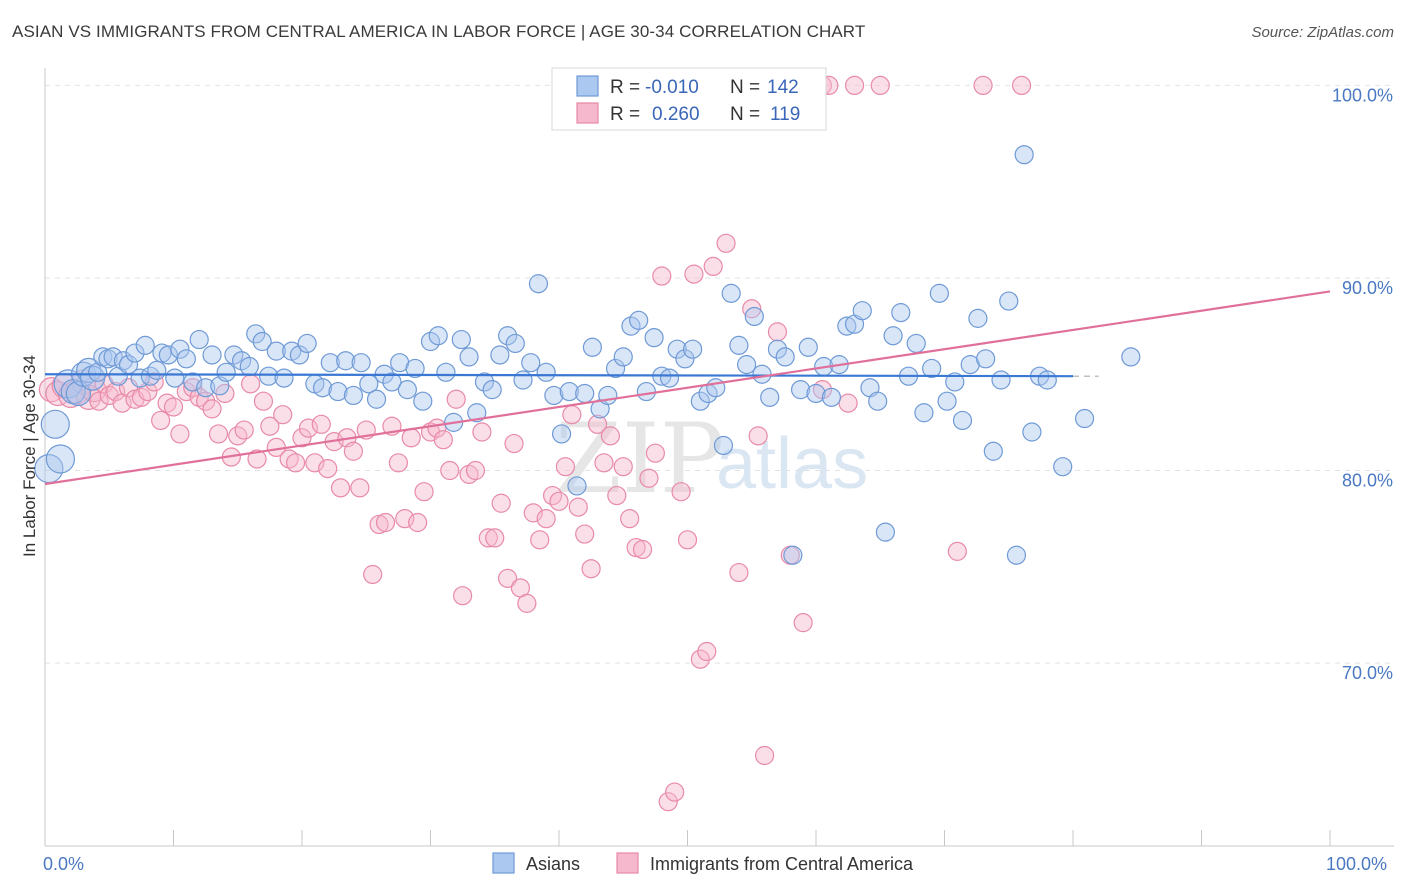 This screenshot has width=1406, height=892. Describe the element at coordinates (639, 459) in the screenshot. I see `watermark-zip: ZIP` at that location.